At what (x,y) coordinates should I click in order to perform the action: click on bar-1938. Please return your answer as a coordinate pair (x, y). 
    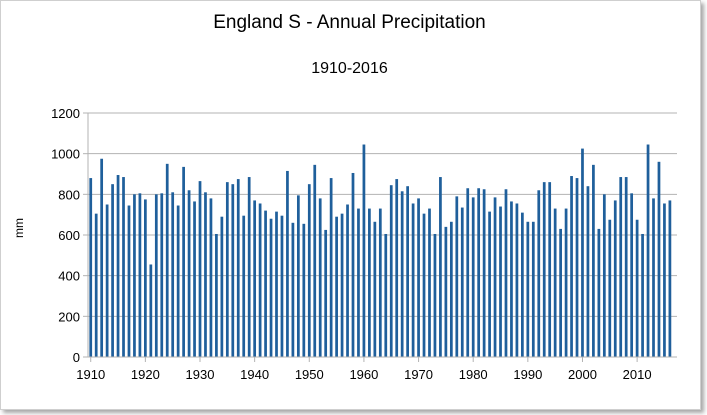
    Looking at the image, I should click on (244, 286).